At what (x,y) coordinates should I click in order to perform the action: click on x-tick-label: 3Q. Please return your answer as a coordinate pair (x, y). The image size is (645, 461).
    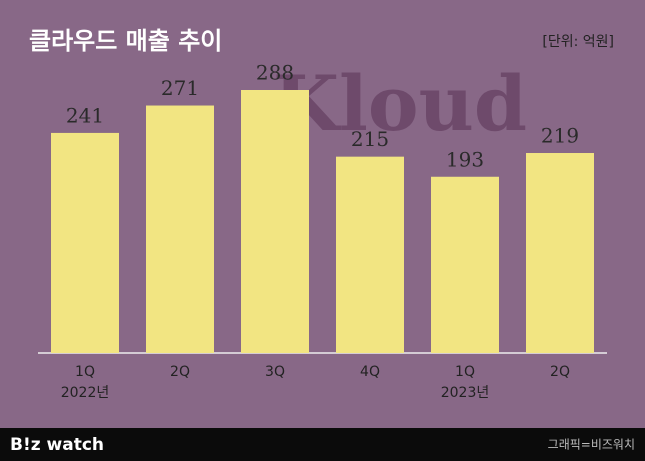
    Looking at the image, I should click on (275, 372).